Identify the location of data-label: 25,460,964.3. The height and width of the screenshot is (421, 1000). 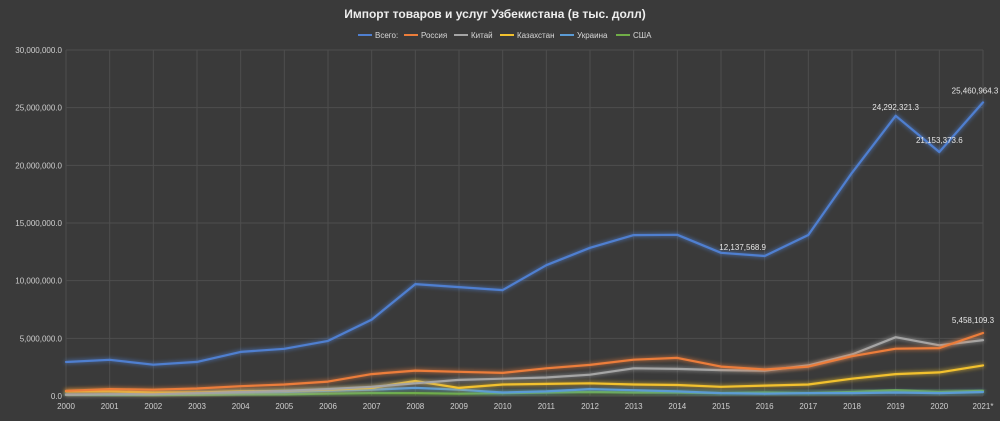
(975, 90).